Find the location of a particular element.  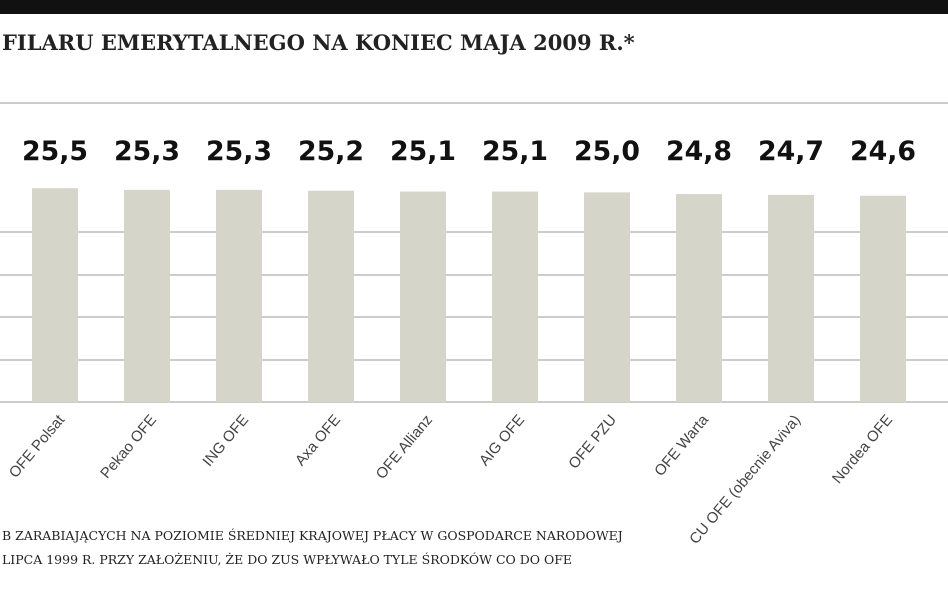

category-label: AIG OFE is located at coordinates (502, 441).